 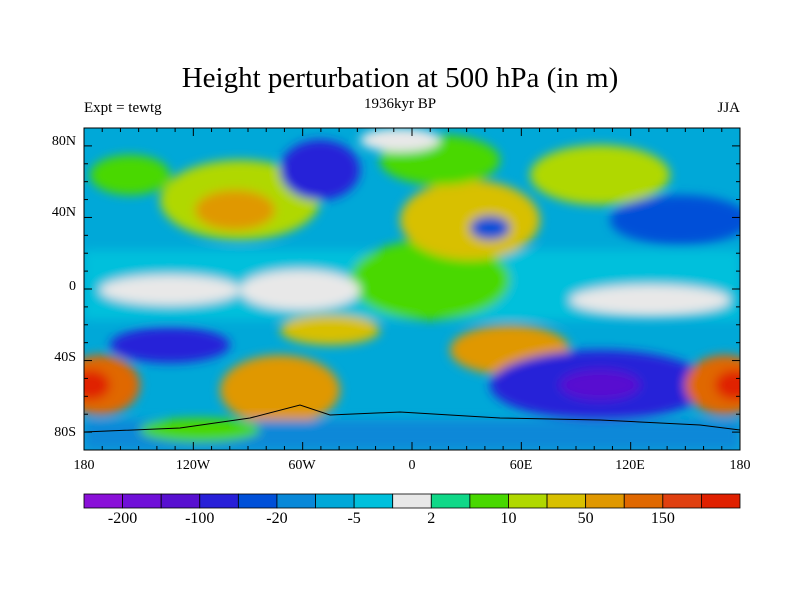 What do you see at coordinates (521, 465) in the screenshot?
I see `x-tick-label: 60E` at bounding box center [521, 465].